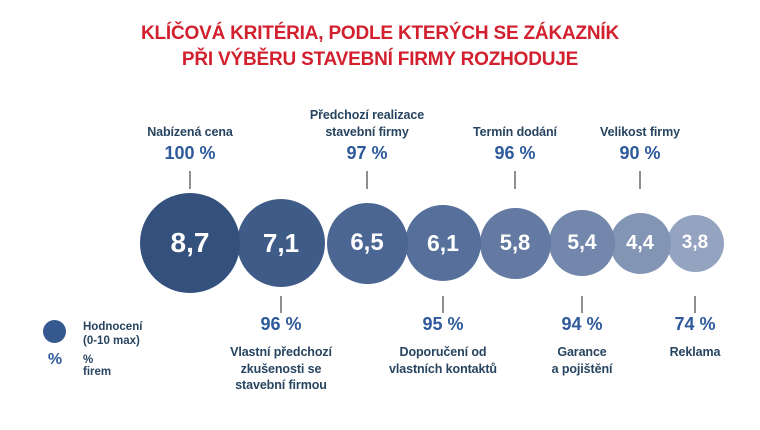 The image size is (760, 430). What do you see at coordinates (695, 352) in the screenshot?
I see `criterion-label: Reklama` at bounding box center [695, 352].